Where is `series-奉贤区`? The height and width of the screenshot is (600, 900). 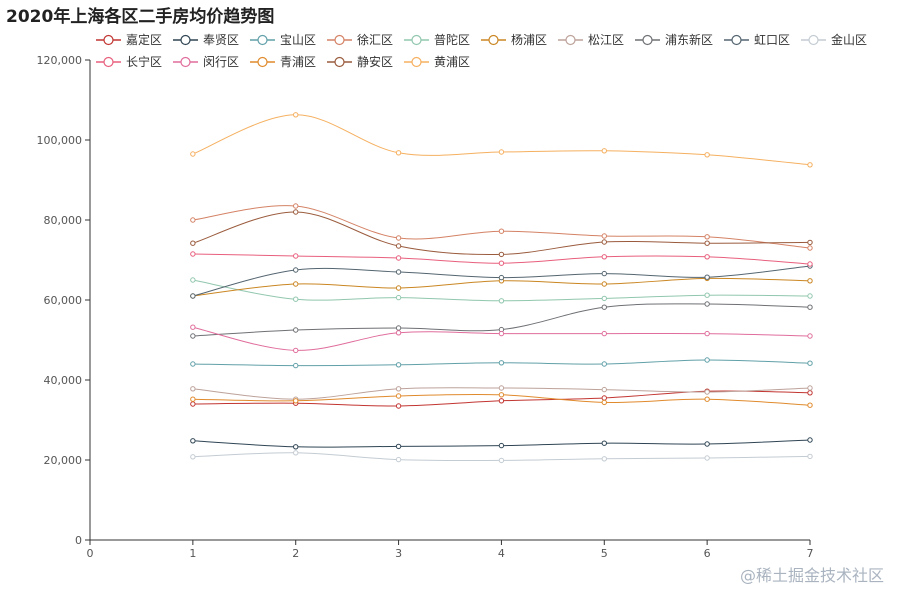 series-奉贤区 is located at coordinates (501, 443).